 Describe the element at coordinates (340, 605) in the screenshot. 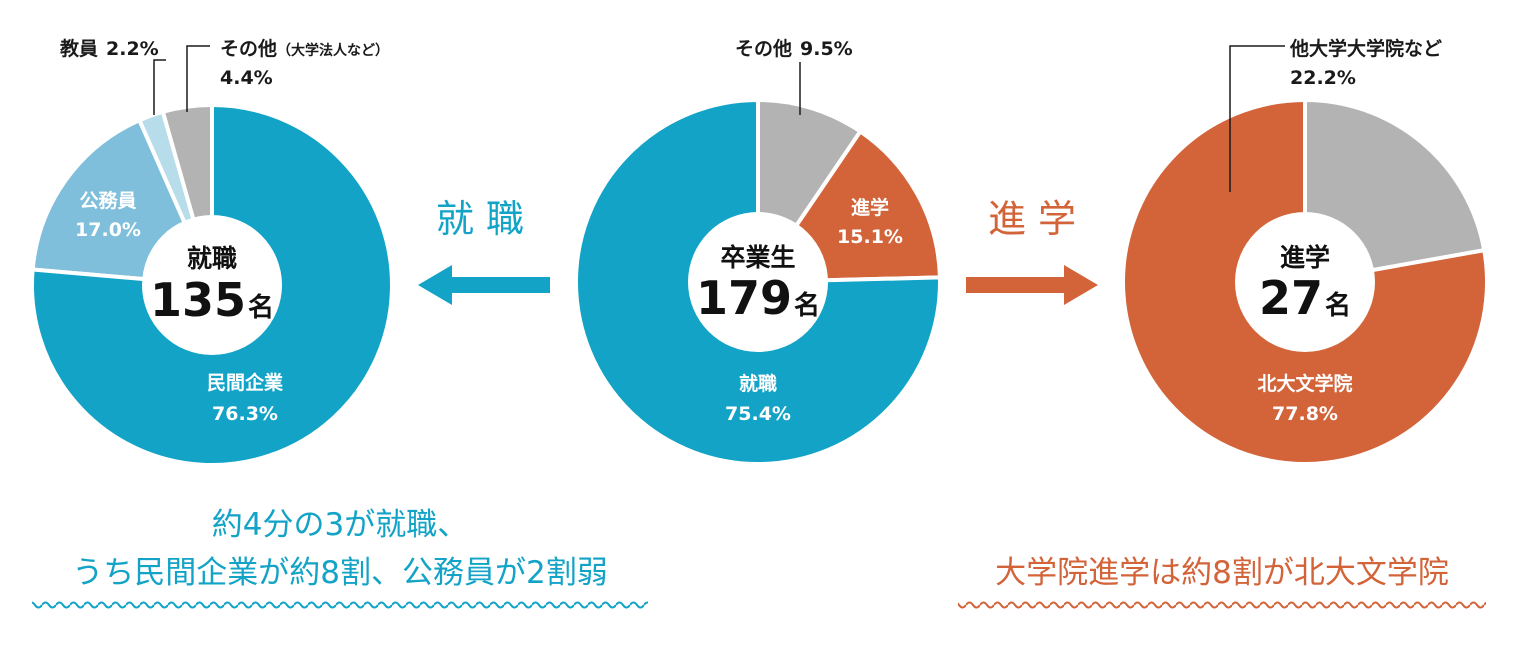

I see `employment-summary-wave` at that location.